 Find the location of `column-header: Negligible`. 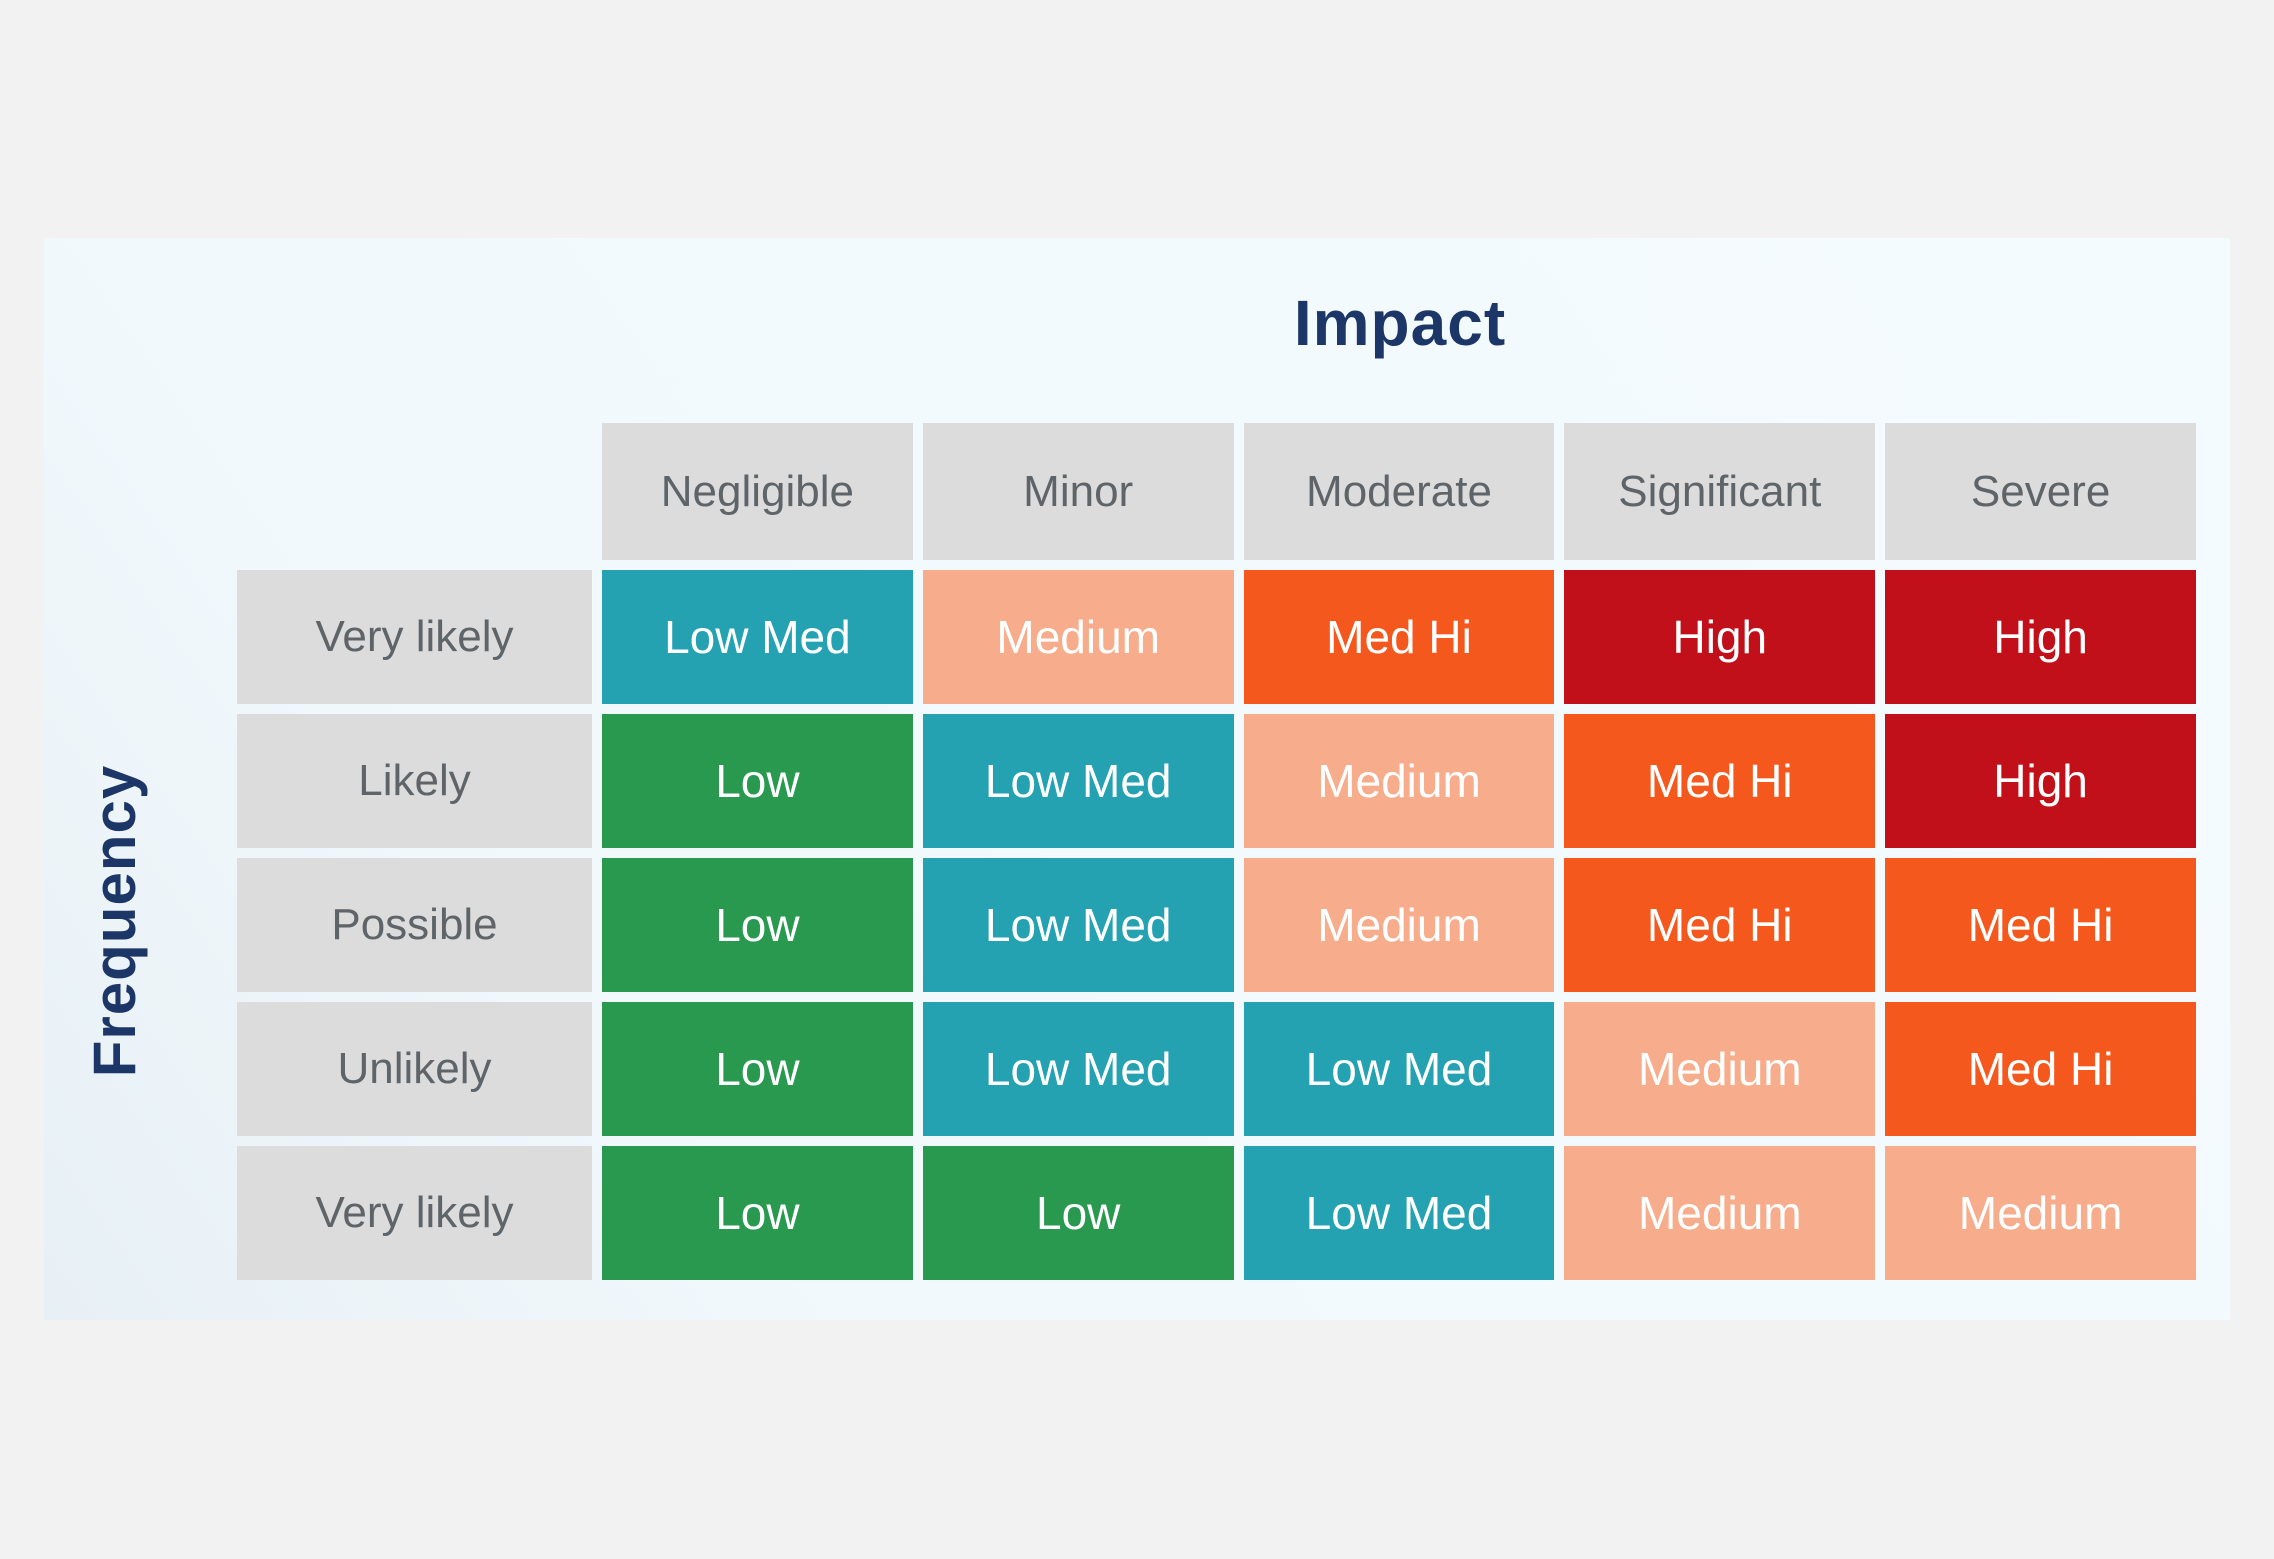

column-header: Negligible is located at coordinates (757, 491).